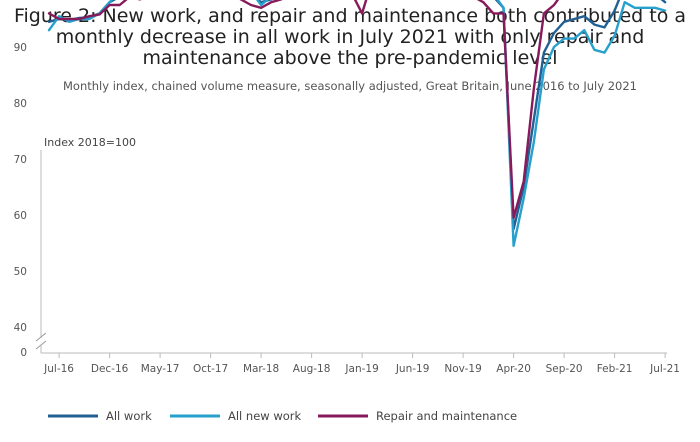 The image size is (700, 442). Describe the element at coordinates (615, 369) in the screenshot. I see `x-tick-label: Feb-21` at that location.